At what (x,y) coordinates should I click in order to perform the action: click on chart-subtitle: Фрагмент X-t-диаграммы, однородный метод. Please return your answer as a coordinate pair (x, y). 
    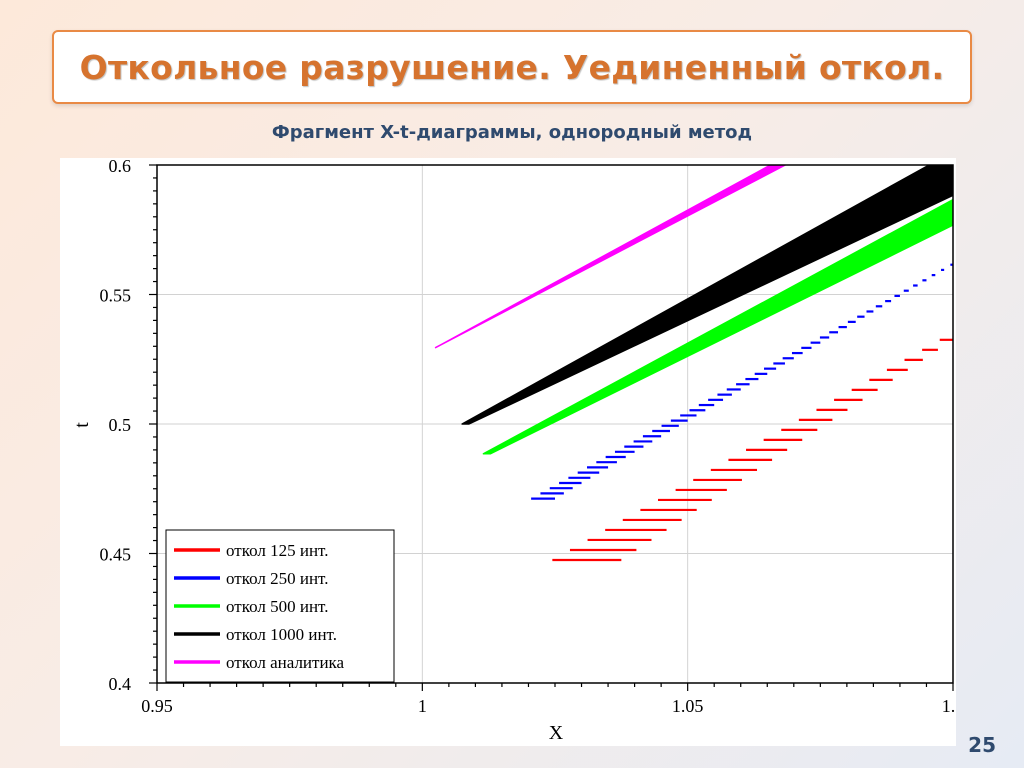
    Looking at the image, I should click on (512, 132).